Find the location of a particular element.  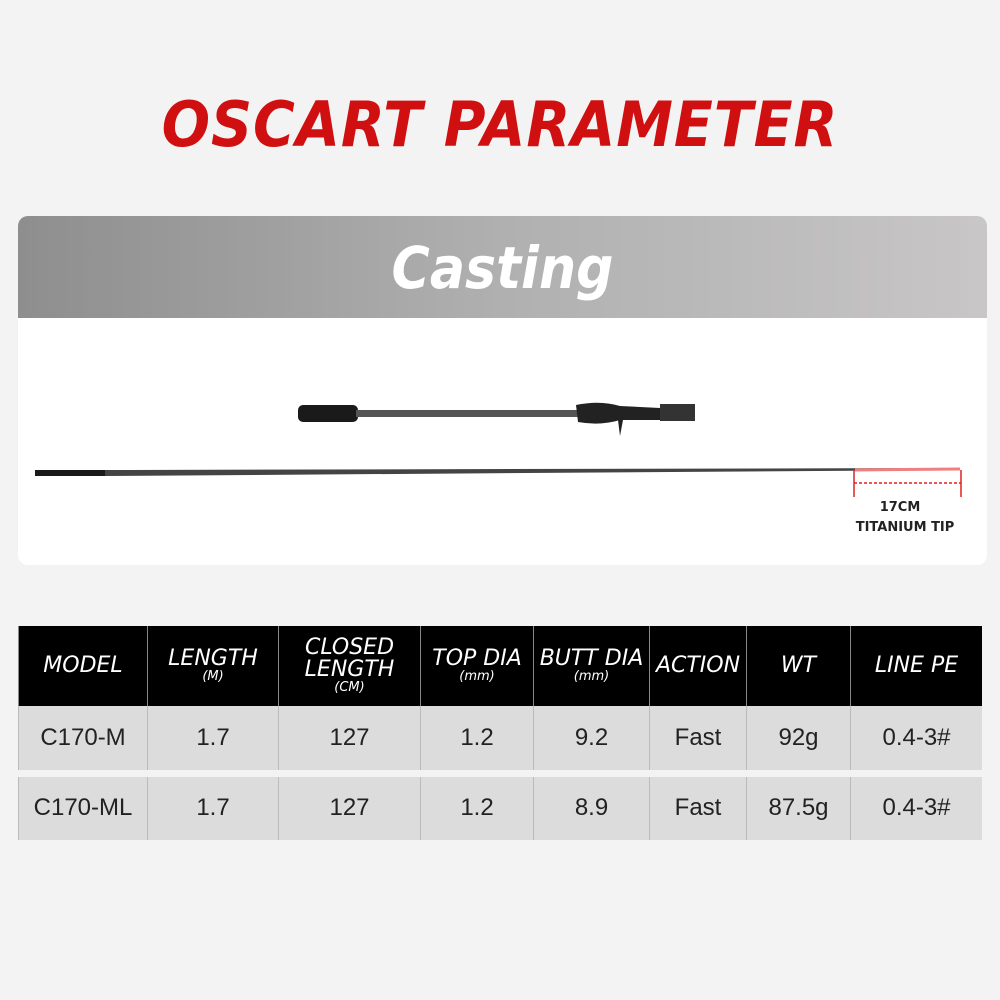

header-butt-dia: BUTT DIA (mm) is located at coordinates (591, 666).